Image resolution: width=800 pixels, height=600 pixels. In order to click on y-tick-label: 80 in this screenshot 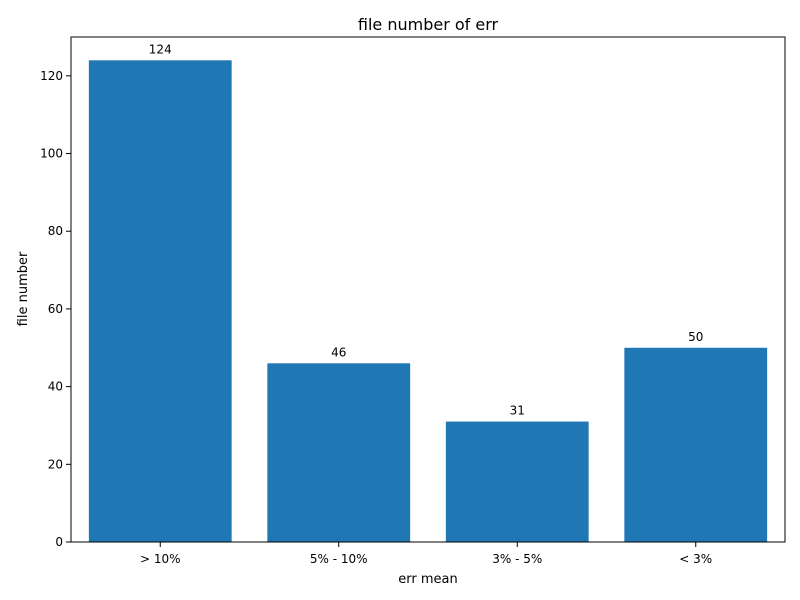, I will do `click(55, 231)`.